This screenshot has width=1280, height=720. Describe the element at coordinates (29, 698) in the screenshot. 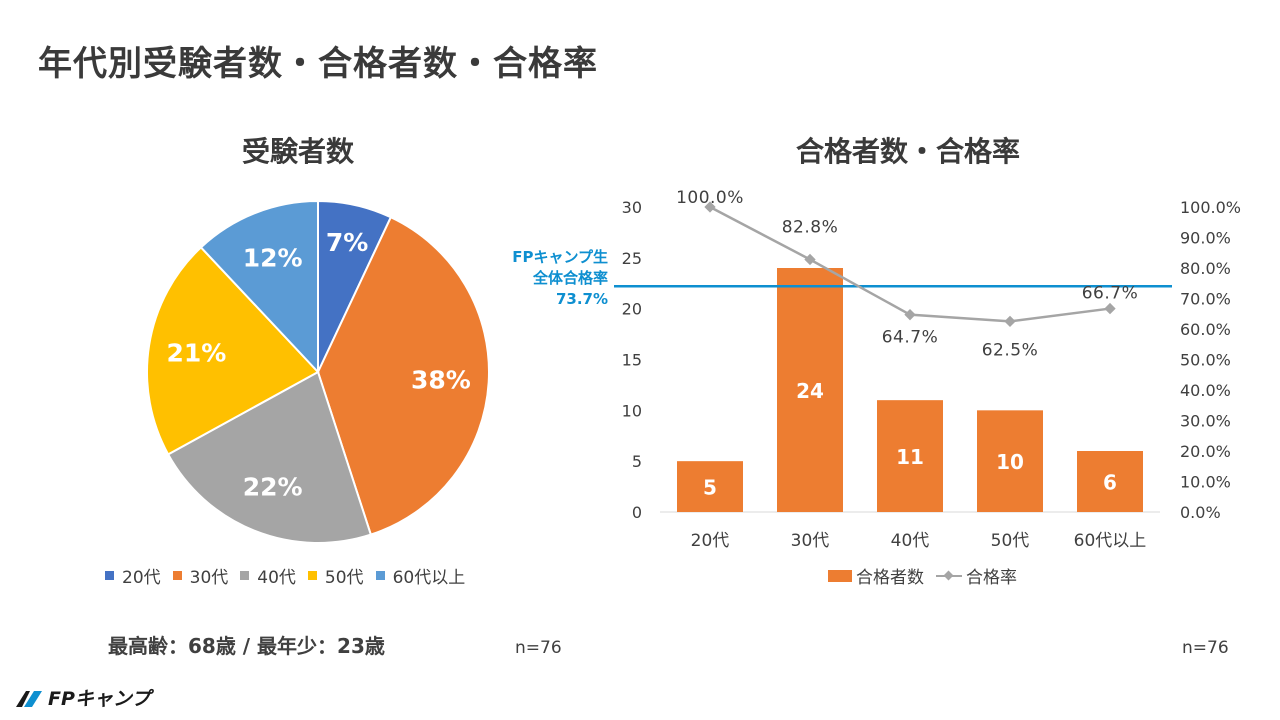

I see `brand-logo-icon` at that location.